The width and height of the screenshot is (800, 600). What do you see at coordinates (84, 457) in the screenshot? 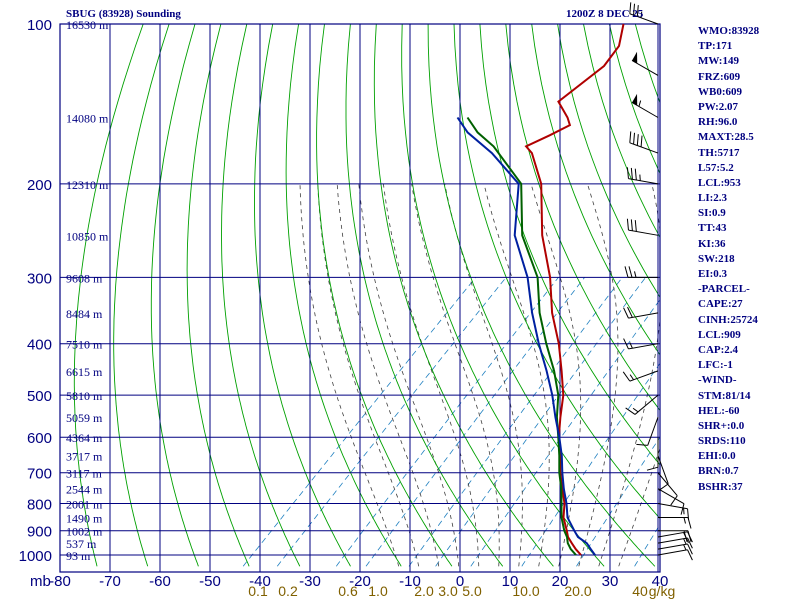
I see `height-label: 3717 m` at bounding box center [84, 457].